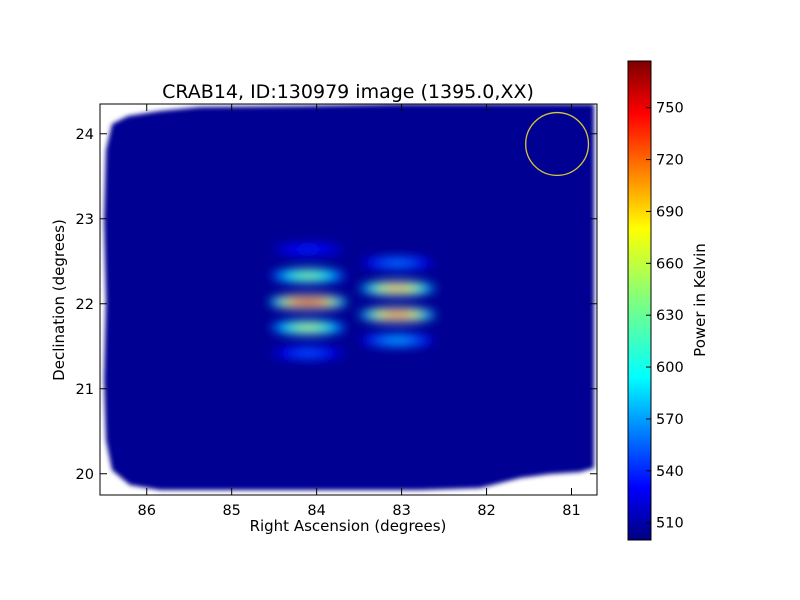 The height and width of the screenshot is (600, 800). What do you see at coordinates (401, 511) in the screenshot?
I see `x-tick-label: 83` at bounding box center [401, 511].